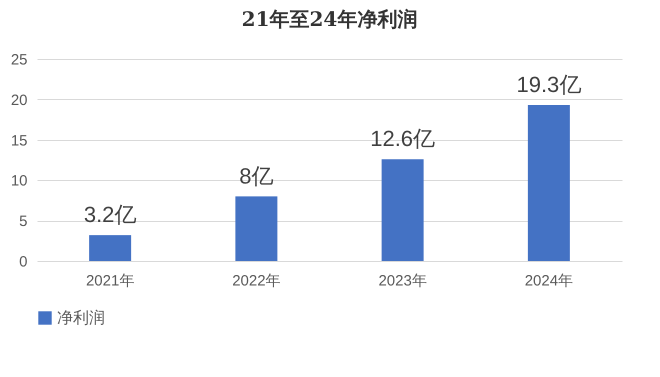  Describe the element at coordinates (19, 181) in the screenshot. I see `y-tick-label: 10` at that location.